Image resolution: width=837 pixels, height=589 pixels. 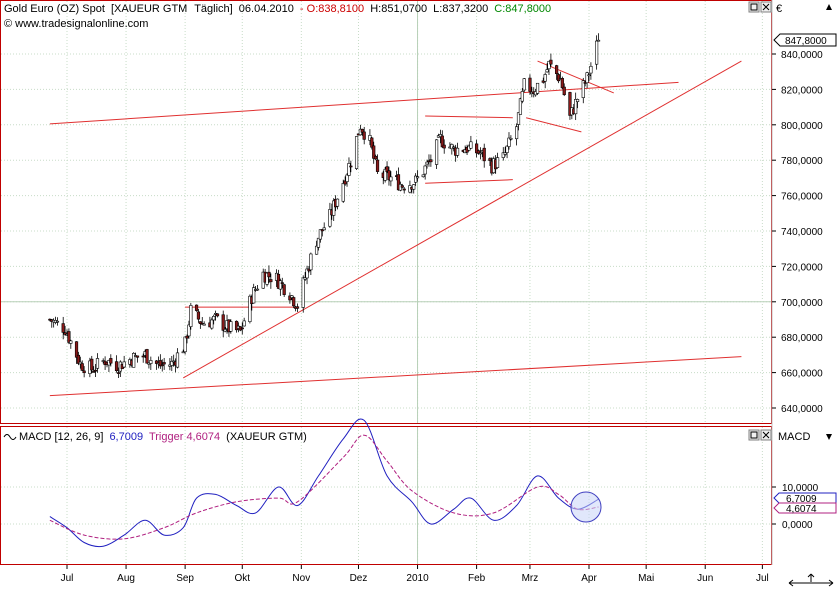 I want to click on price-tick-label: 700,0000, so click(x=802, y=303).